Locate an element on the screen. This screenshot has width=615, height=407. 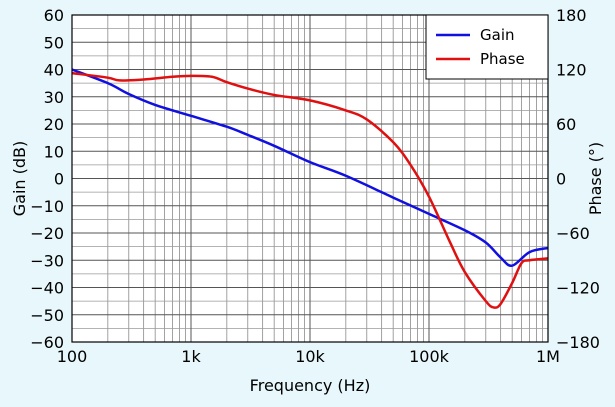
y-tick-label: 0 is located at coordinates (59, 179).